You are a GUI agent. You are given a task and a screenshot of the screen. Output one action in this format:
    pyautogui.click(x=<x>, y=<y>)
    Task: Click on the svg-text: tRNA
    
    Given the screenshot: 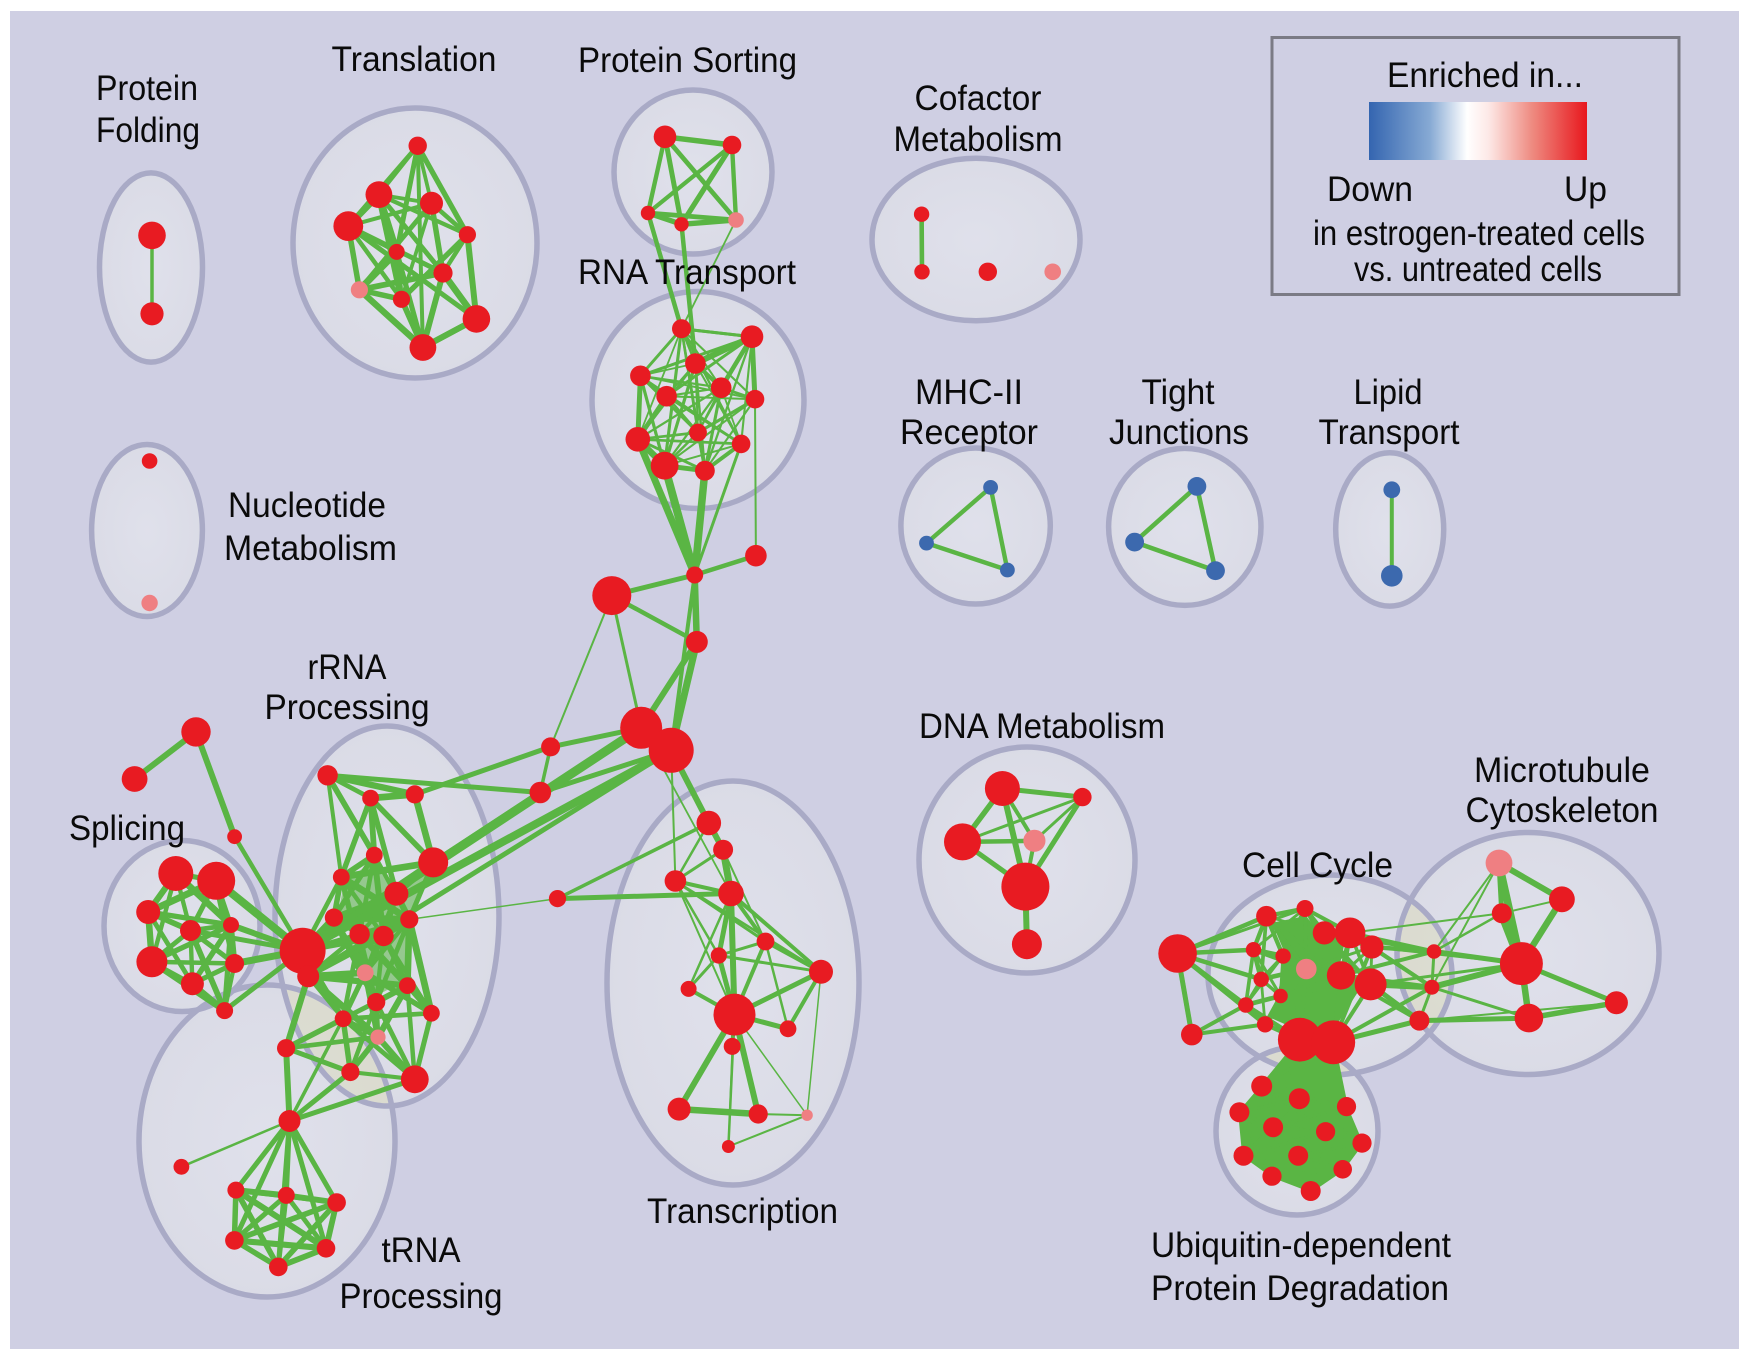 What is the action you would take?
    pyautogui.click(x=422, y=1250)
    